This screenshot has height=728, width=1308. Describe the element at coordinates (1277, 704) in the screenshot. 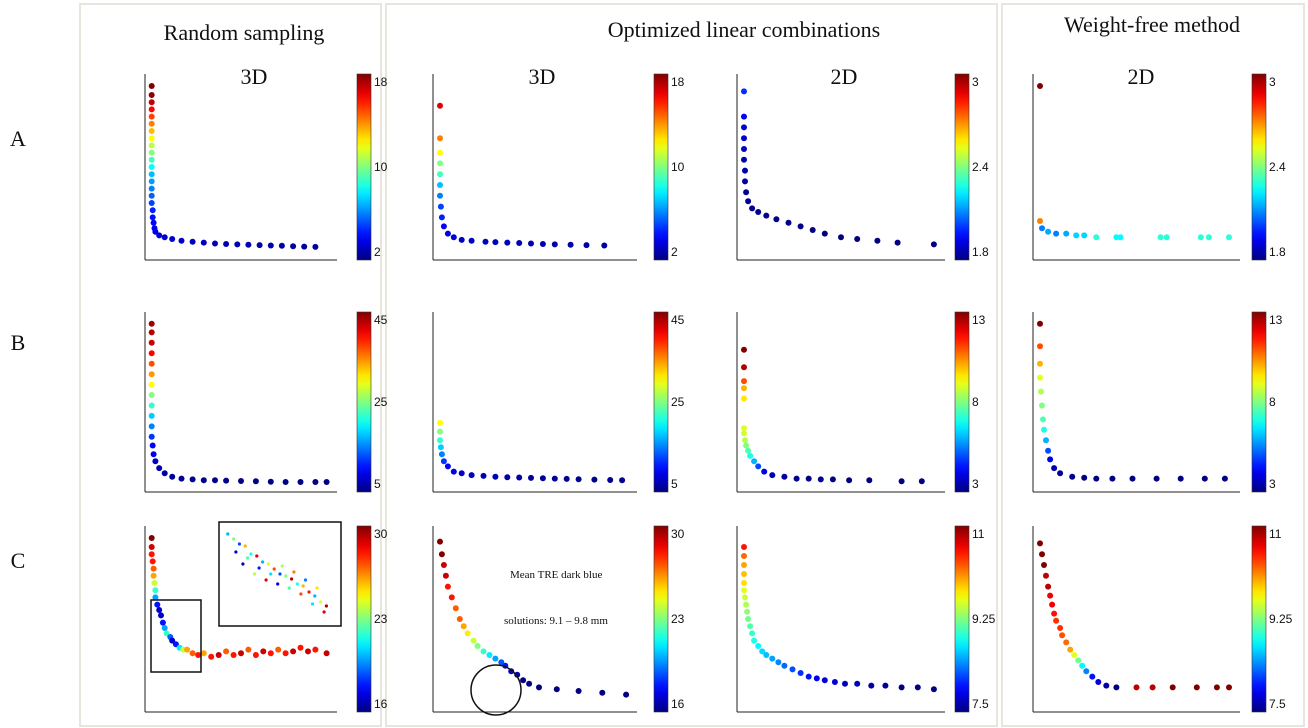

I see `colorbar-tick-label: 7.5` at that location.